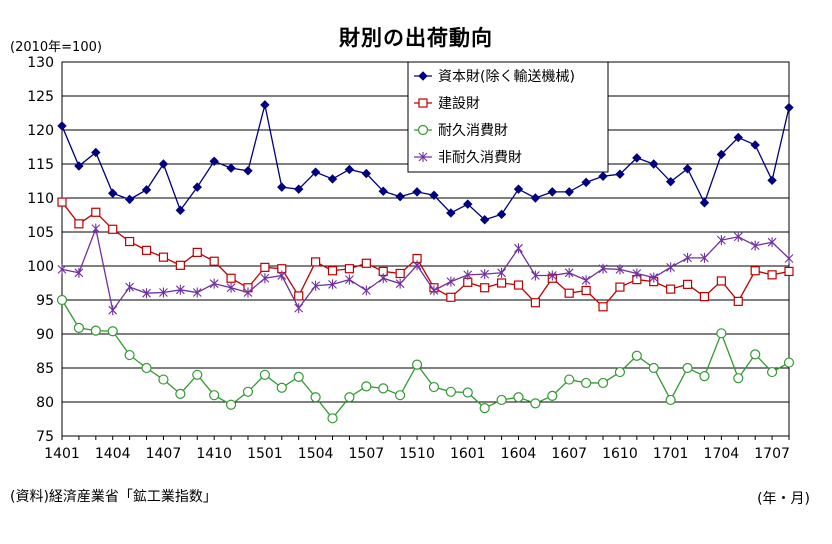 The width and height of the screenshot is (832, 544). Describe the element at coordinates (45, 403) in the screenshot. I see `y-tick-label: 80` at that location.